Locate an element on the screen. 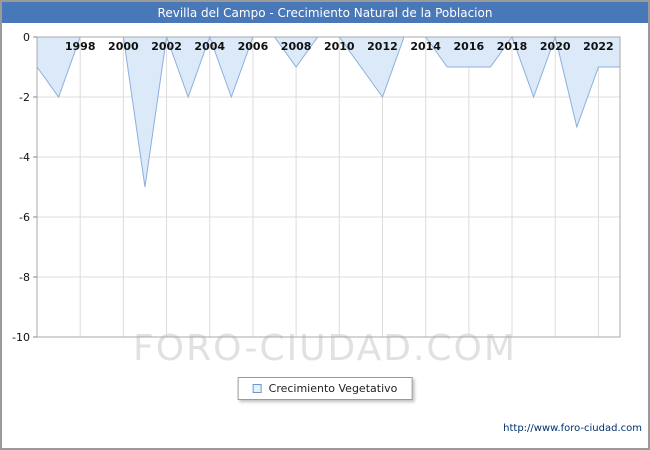 The image size is (650, 450). x-axis-label: 2016 is located at coordinates (469, 46).